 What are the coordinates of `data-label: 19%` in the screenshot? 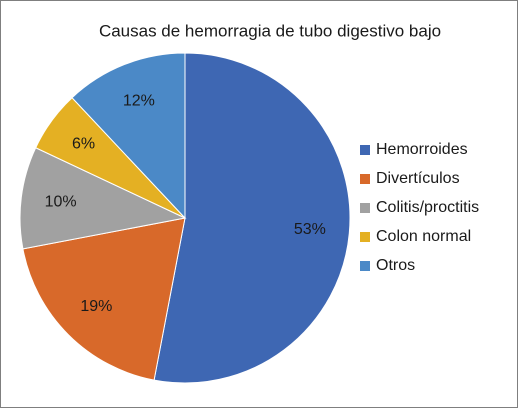 It's located at (96, 306).